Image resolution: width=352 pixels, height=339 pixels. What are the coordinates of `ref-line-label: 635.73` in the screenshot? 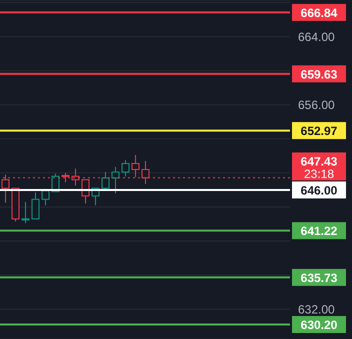 It's located at (319, 277).